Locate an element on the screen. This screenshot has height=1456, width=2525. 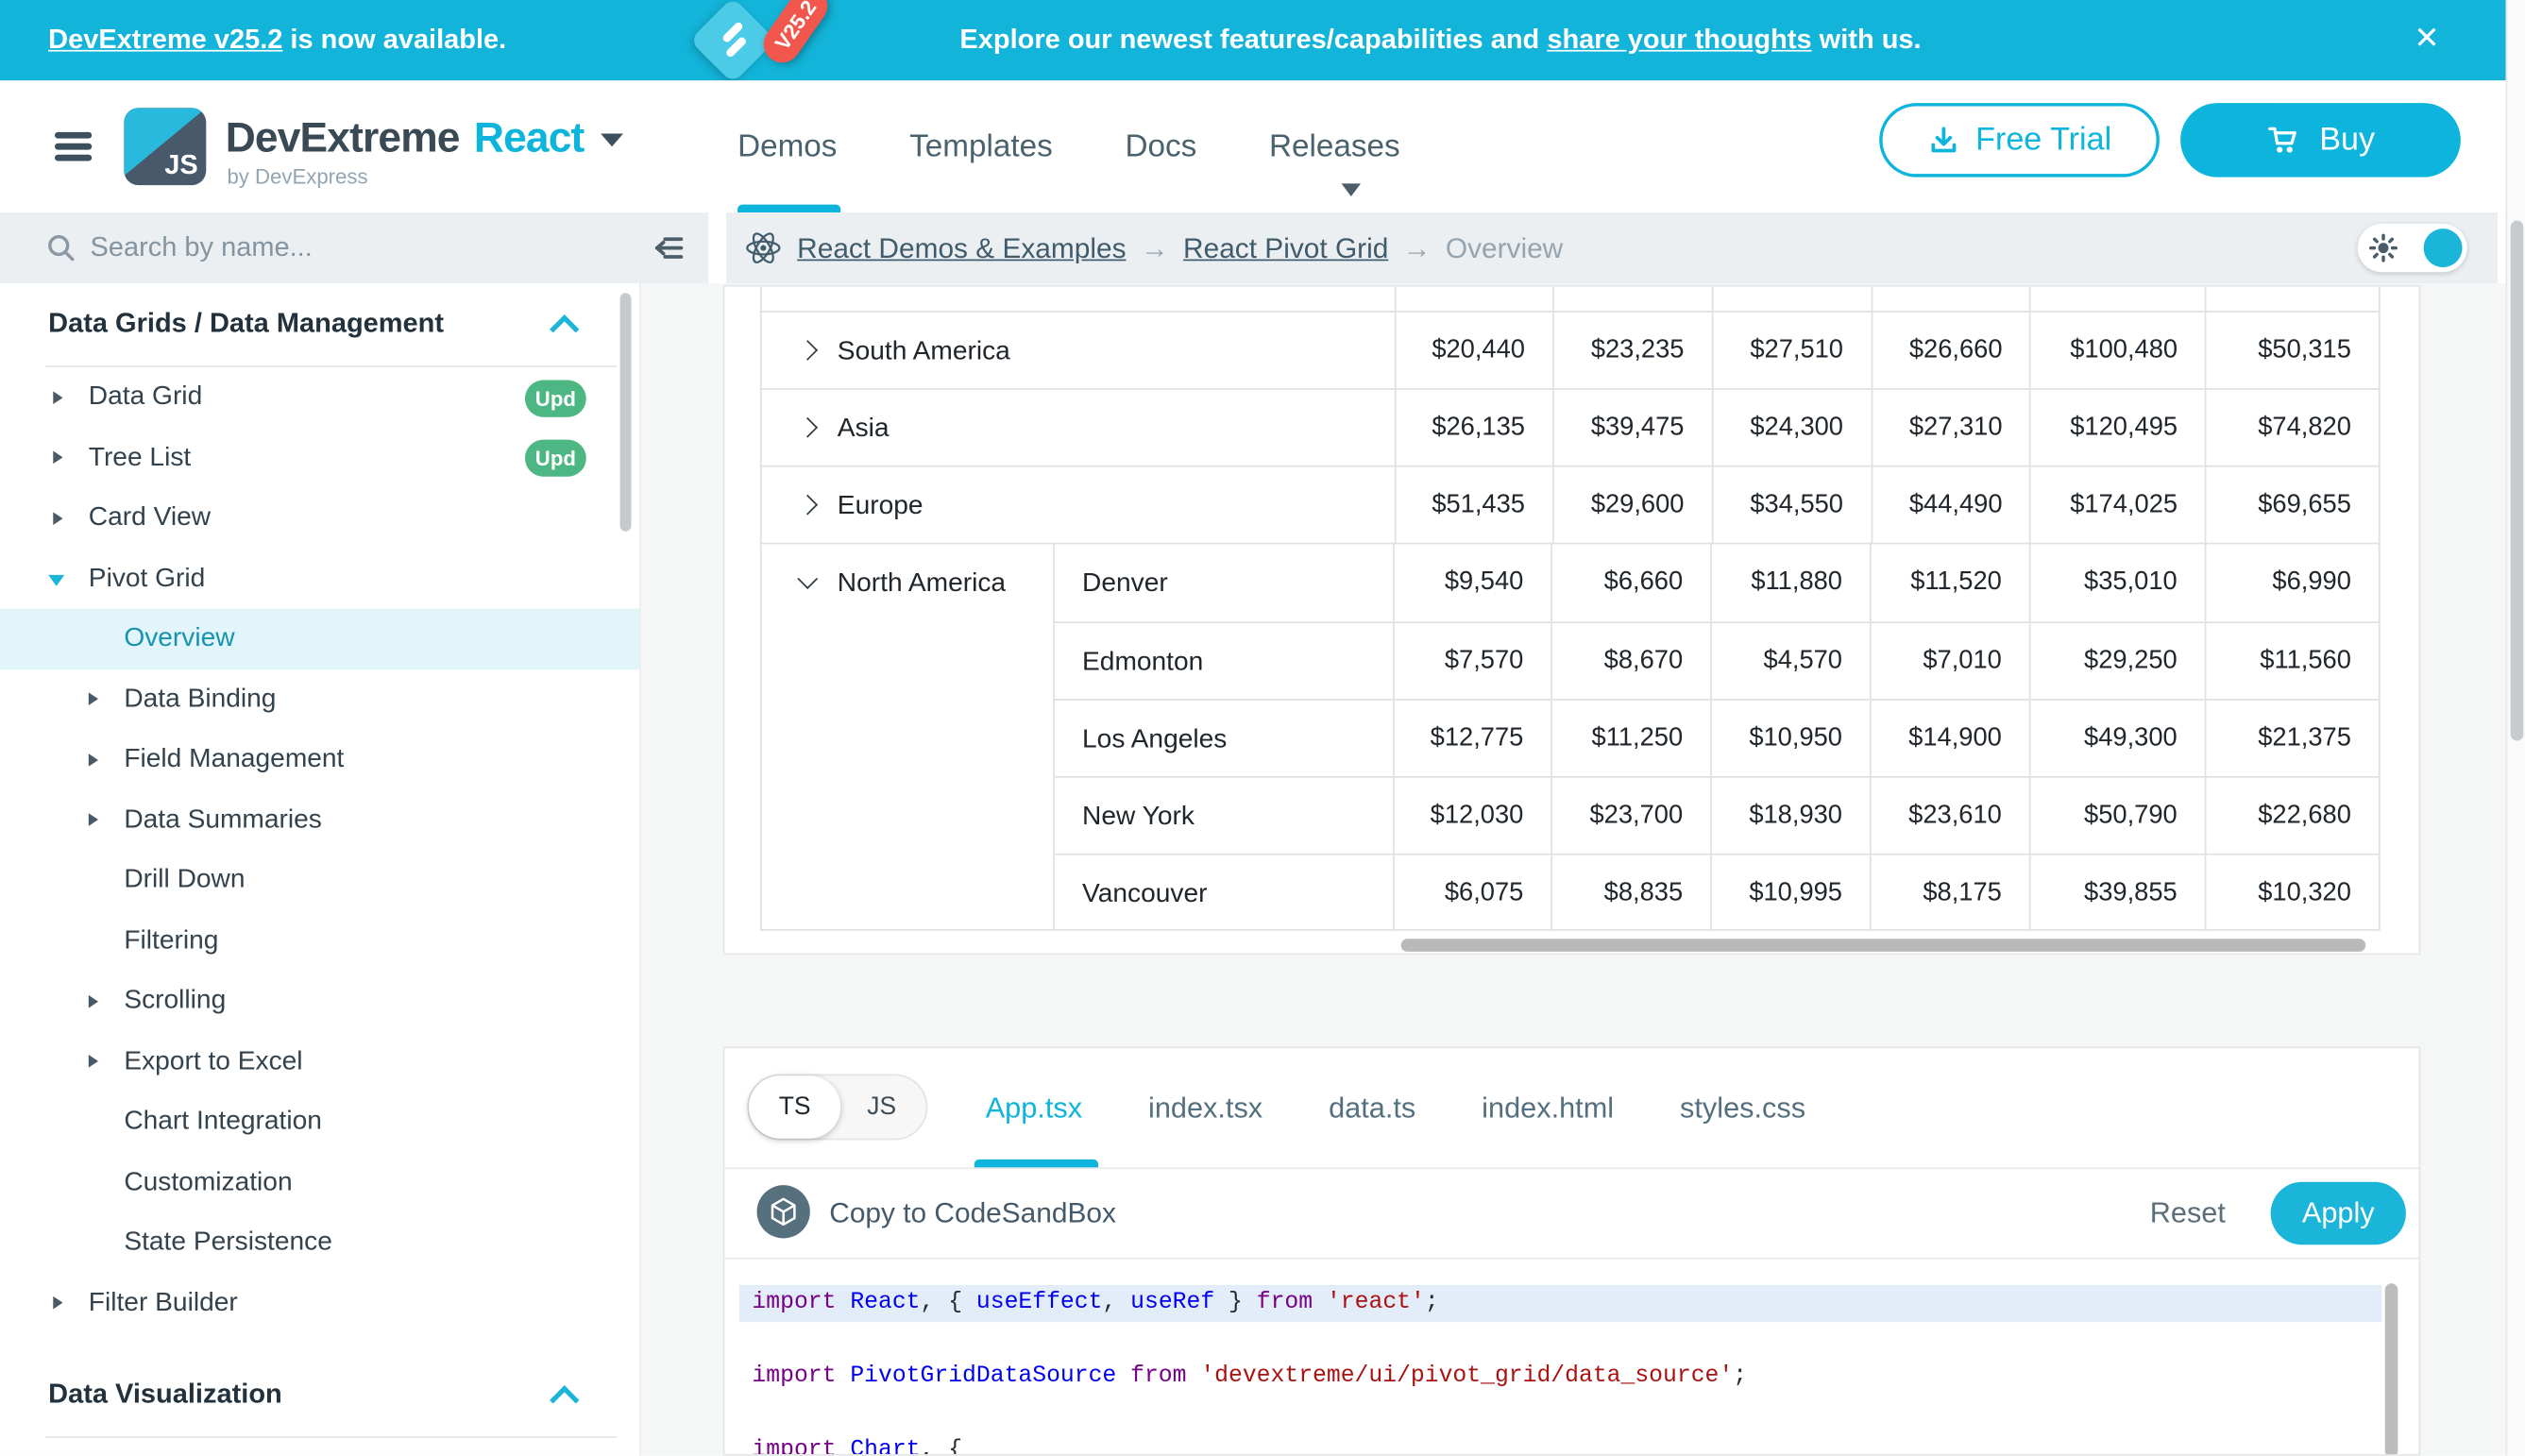
pivot-region-cell: Europe is located at coordinates (1079, 504).